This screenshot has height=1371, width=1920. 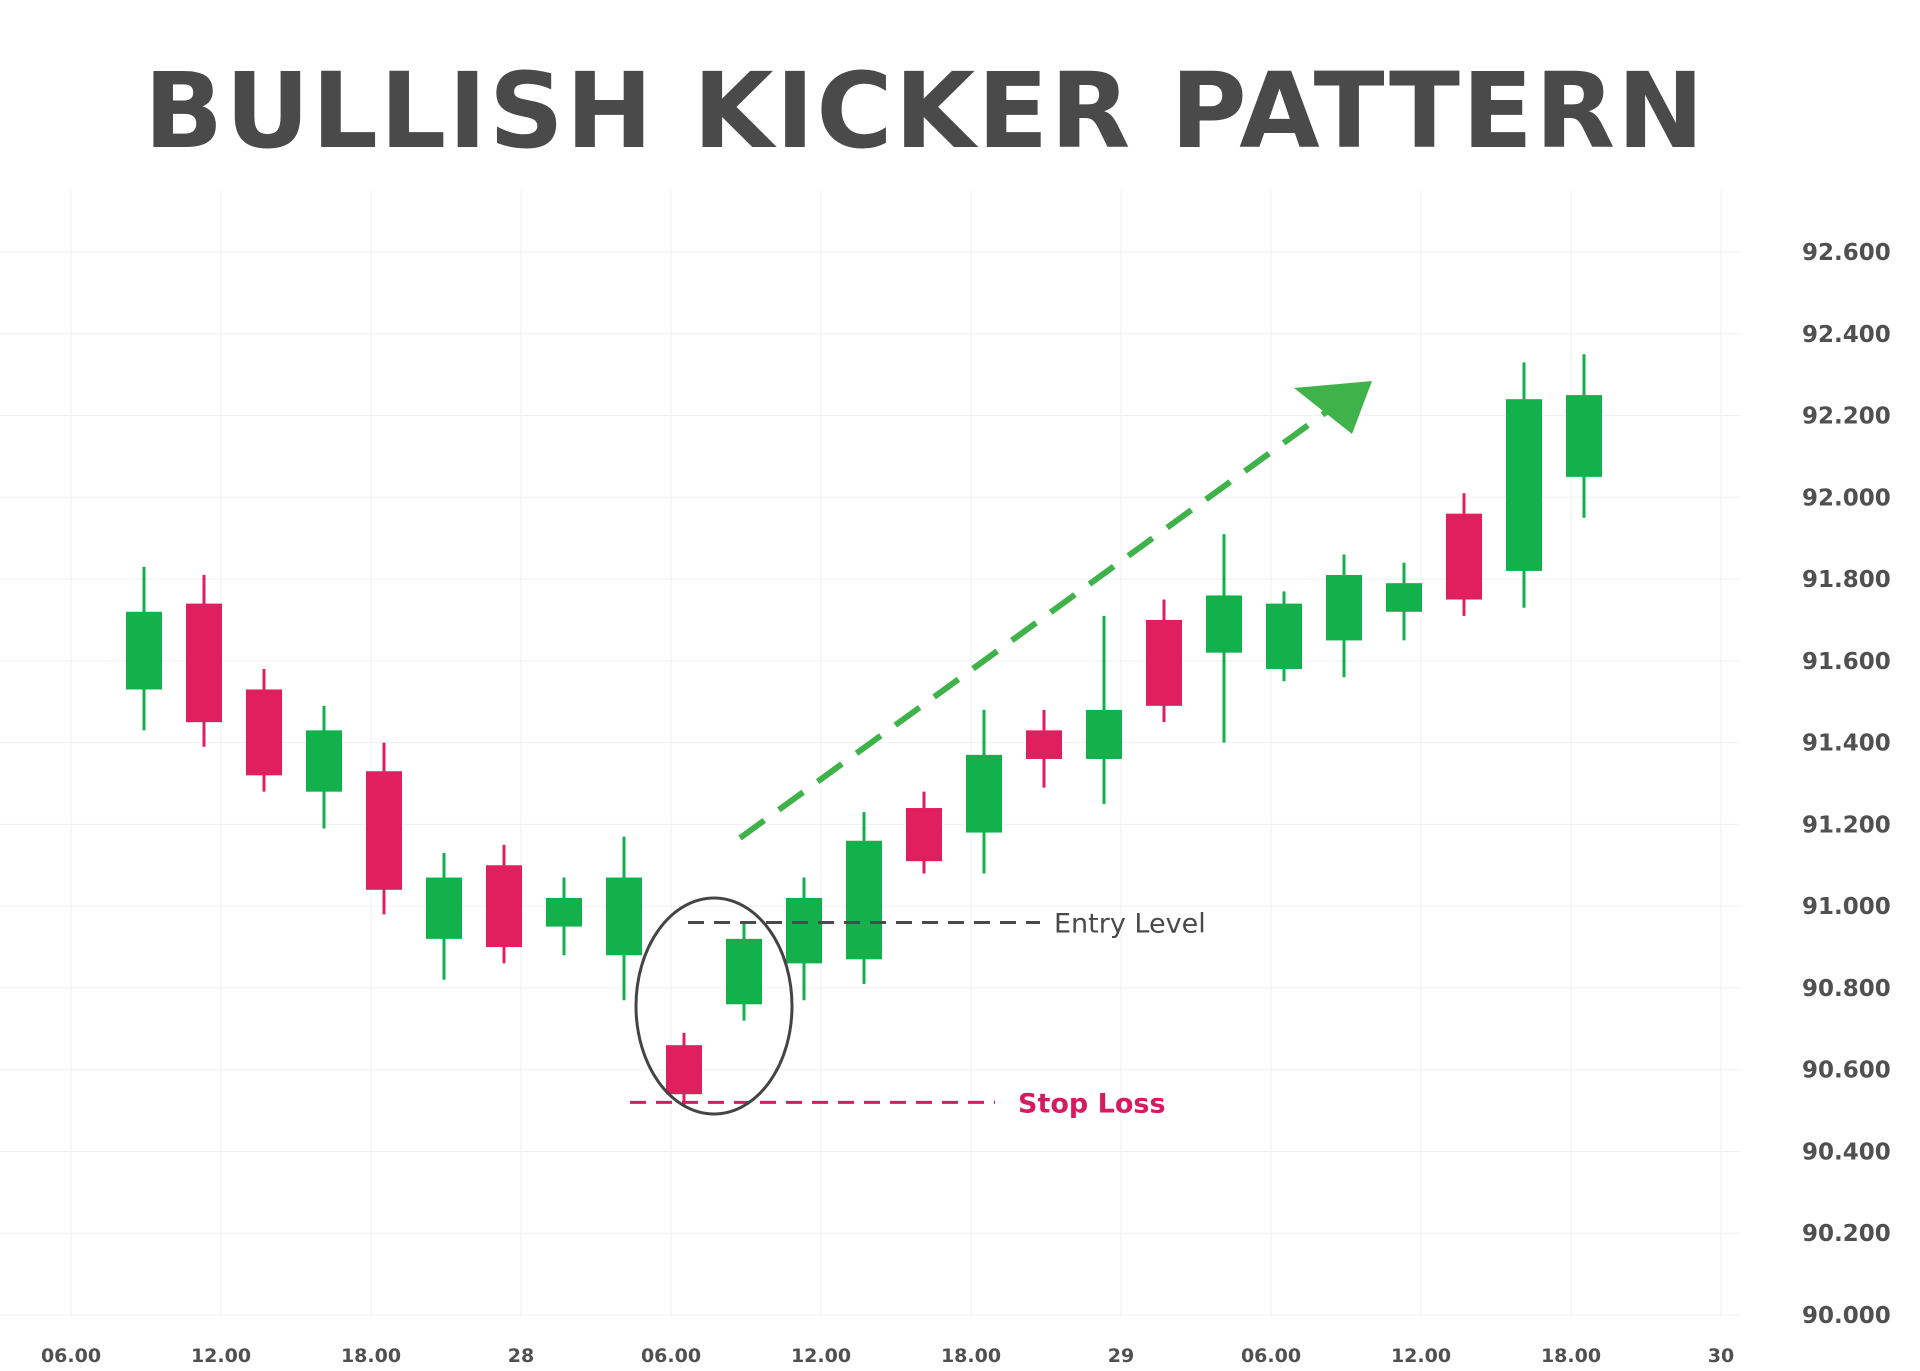 What do you see at coordinates (1846, 417) in the screenshot?
I see `y-tick-label: 92.200` at bounding box center [1846, 417].